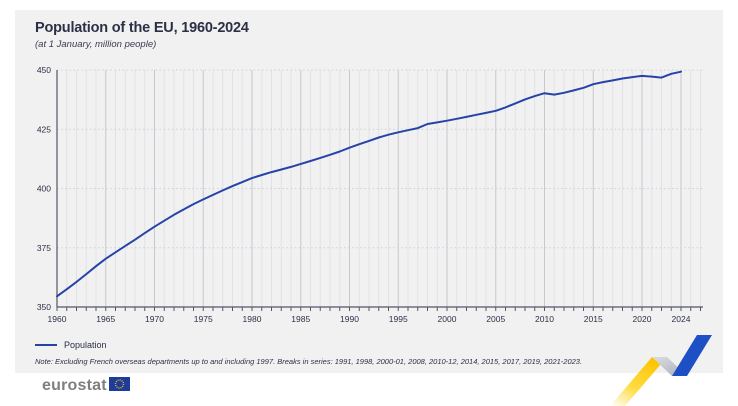 This screenshot has width=738, height=406. Describe the element at coordinates (544, 319) in the screenshot. I see `svg-text: 2010` at that location.